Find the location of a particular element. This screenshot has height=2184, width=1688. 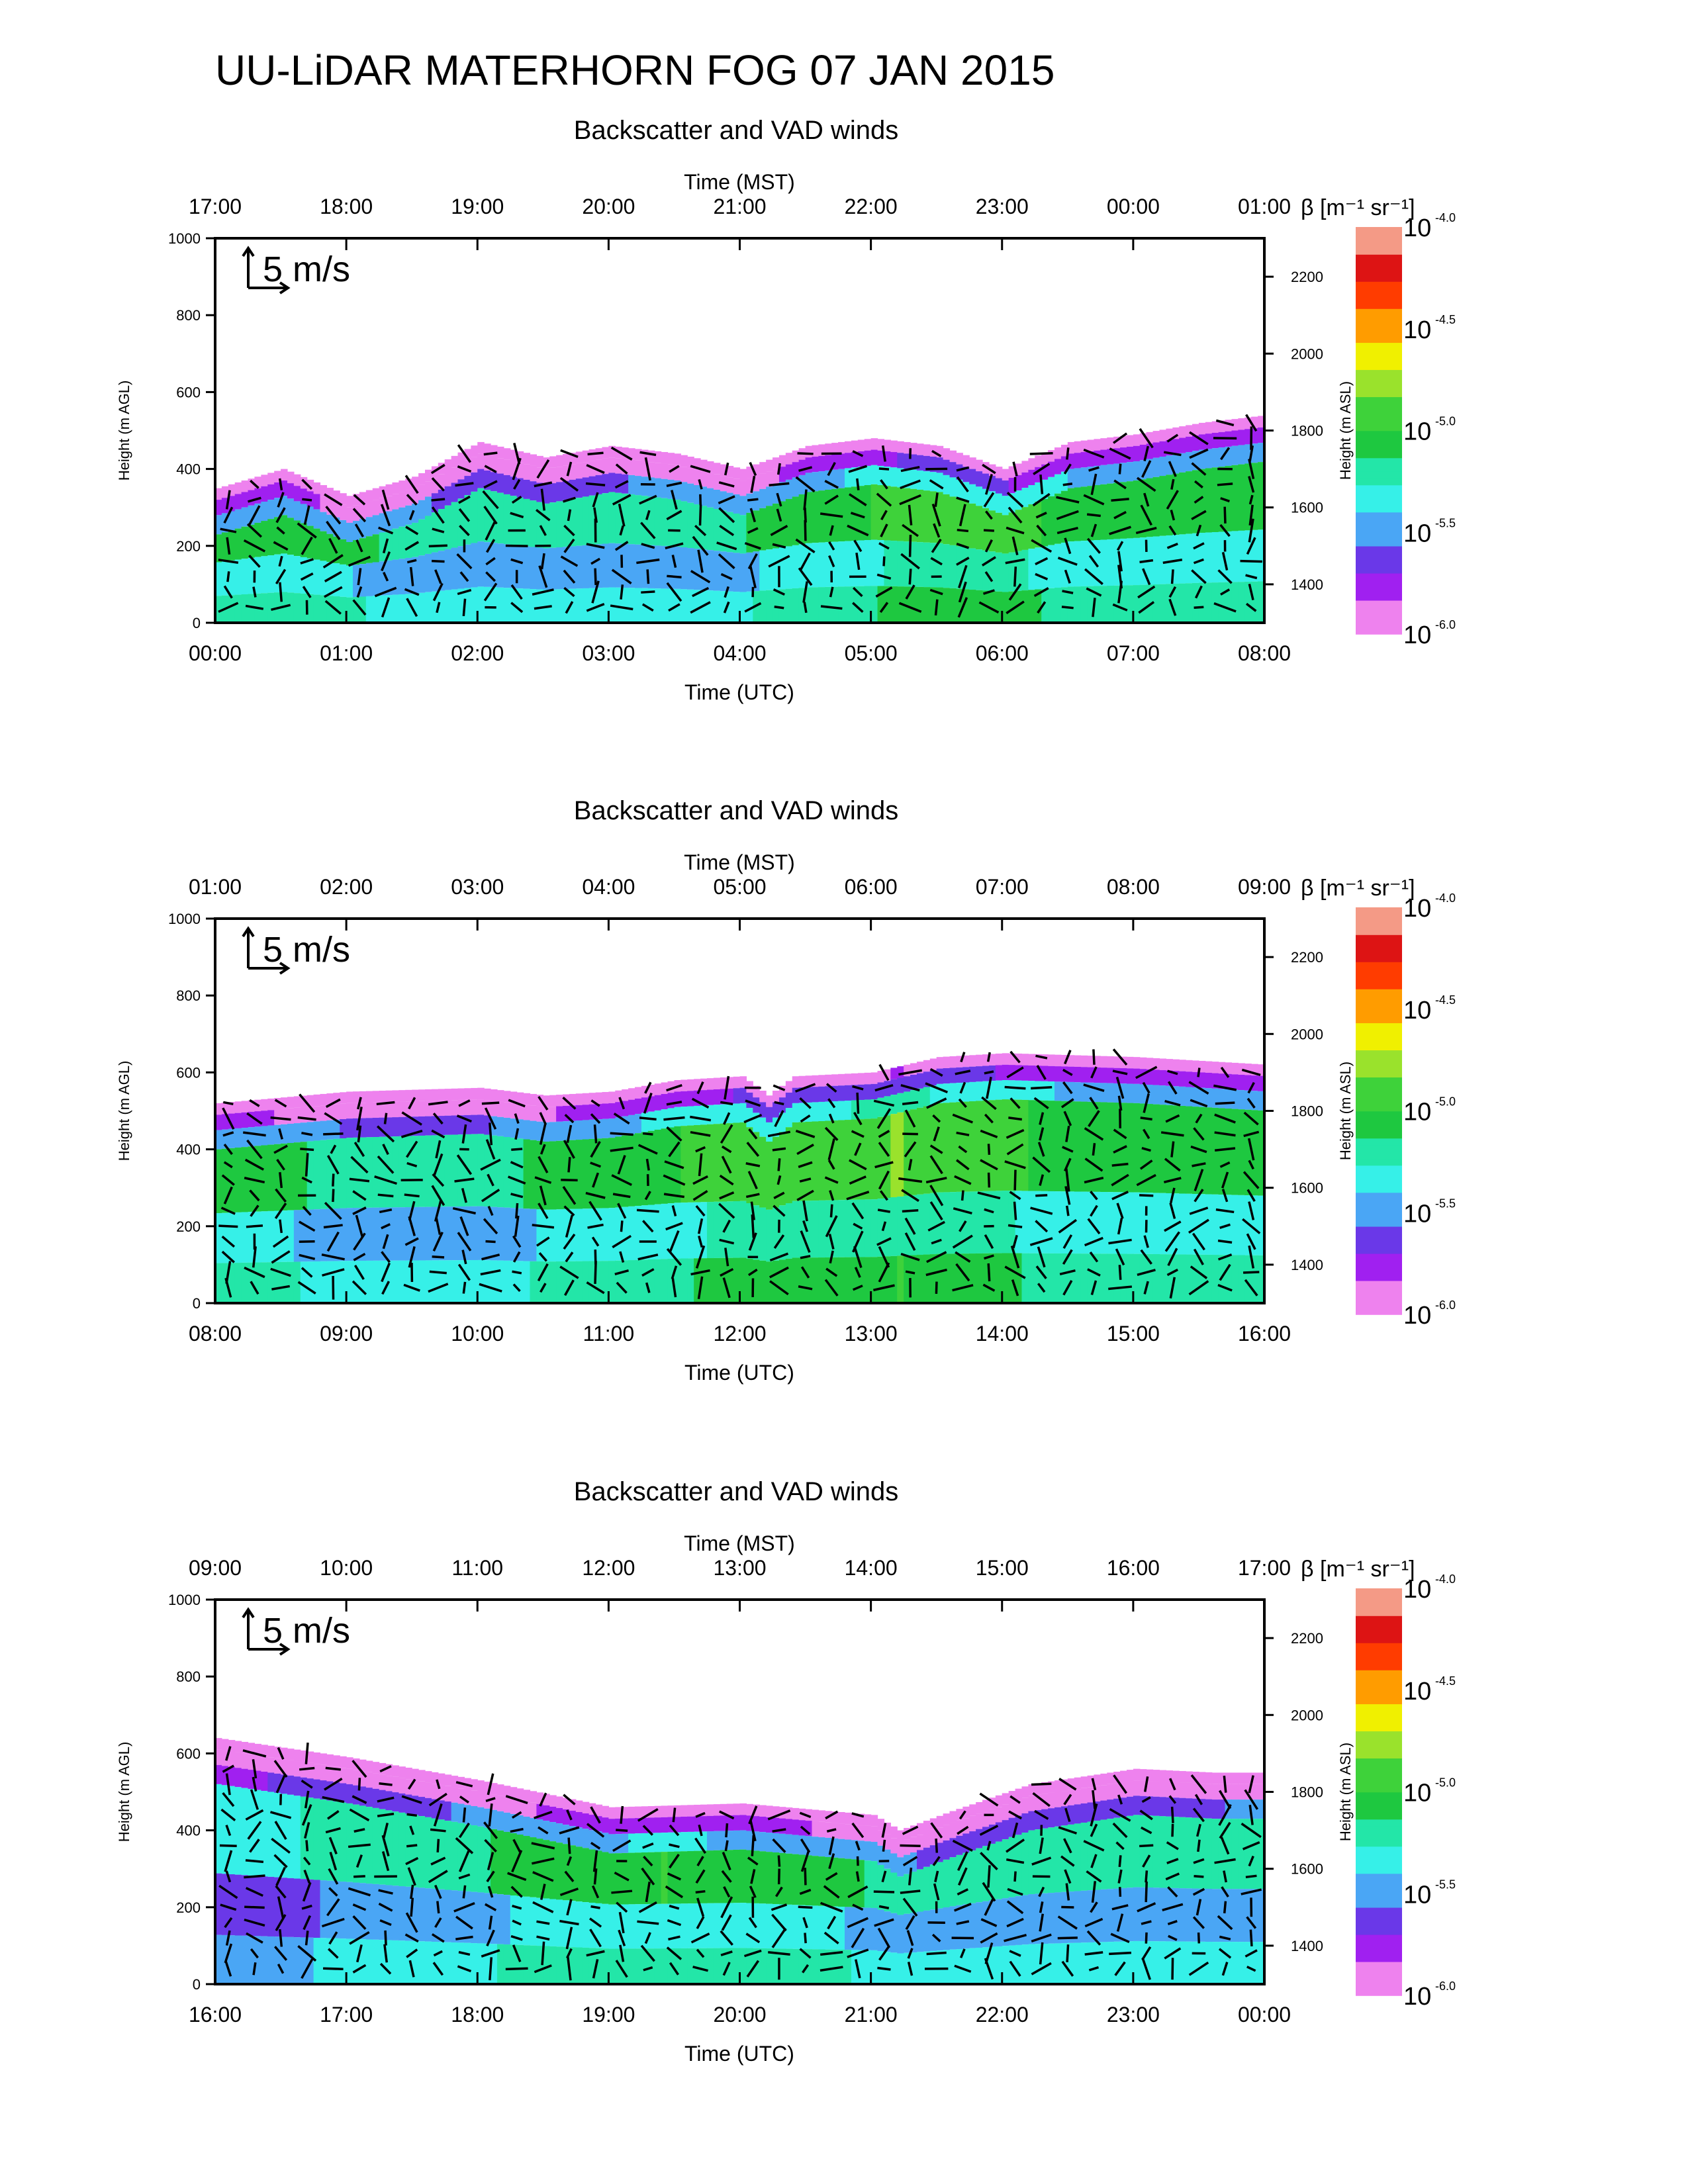

colorbar-tick-exp: -4.5 is located at coordinates (1445, 1681).